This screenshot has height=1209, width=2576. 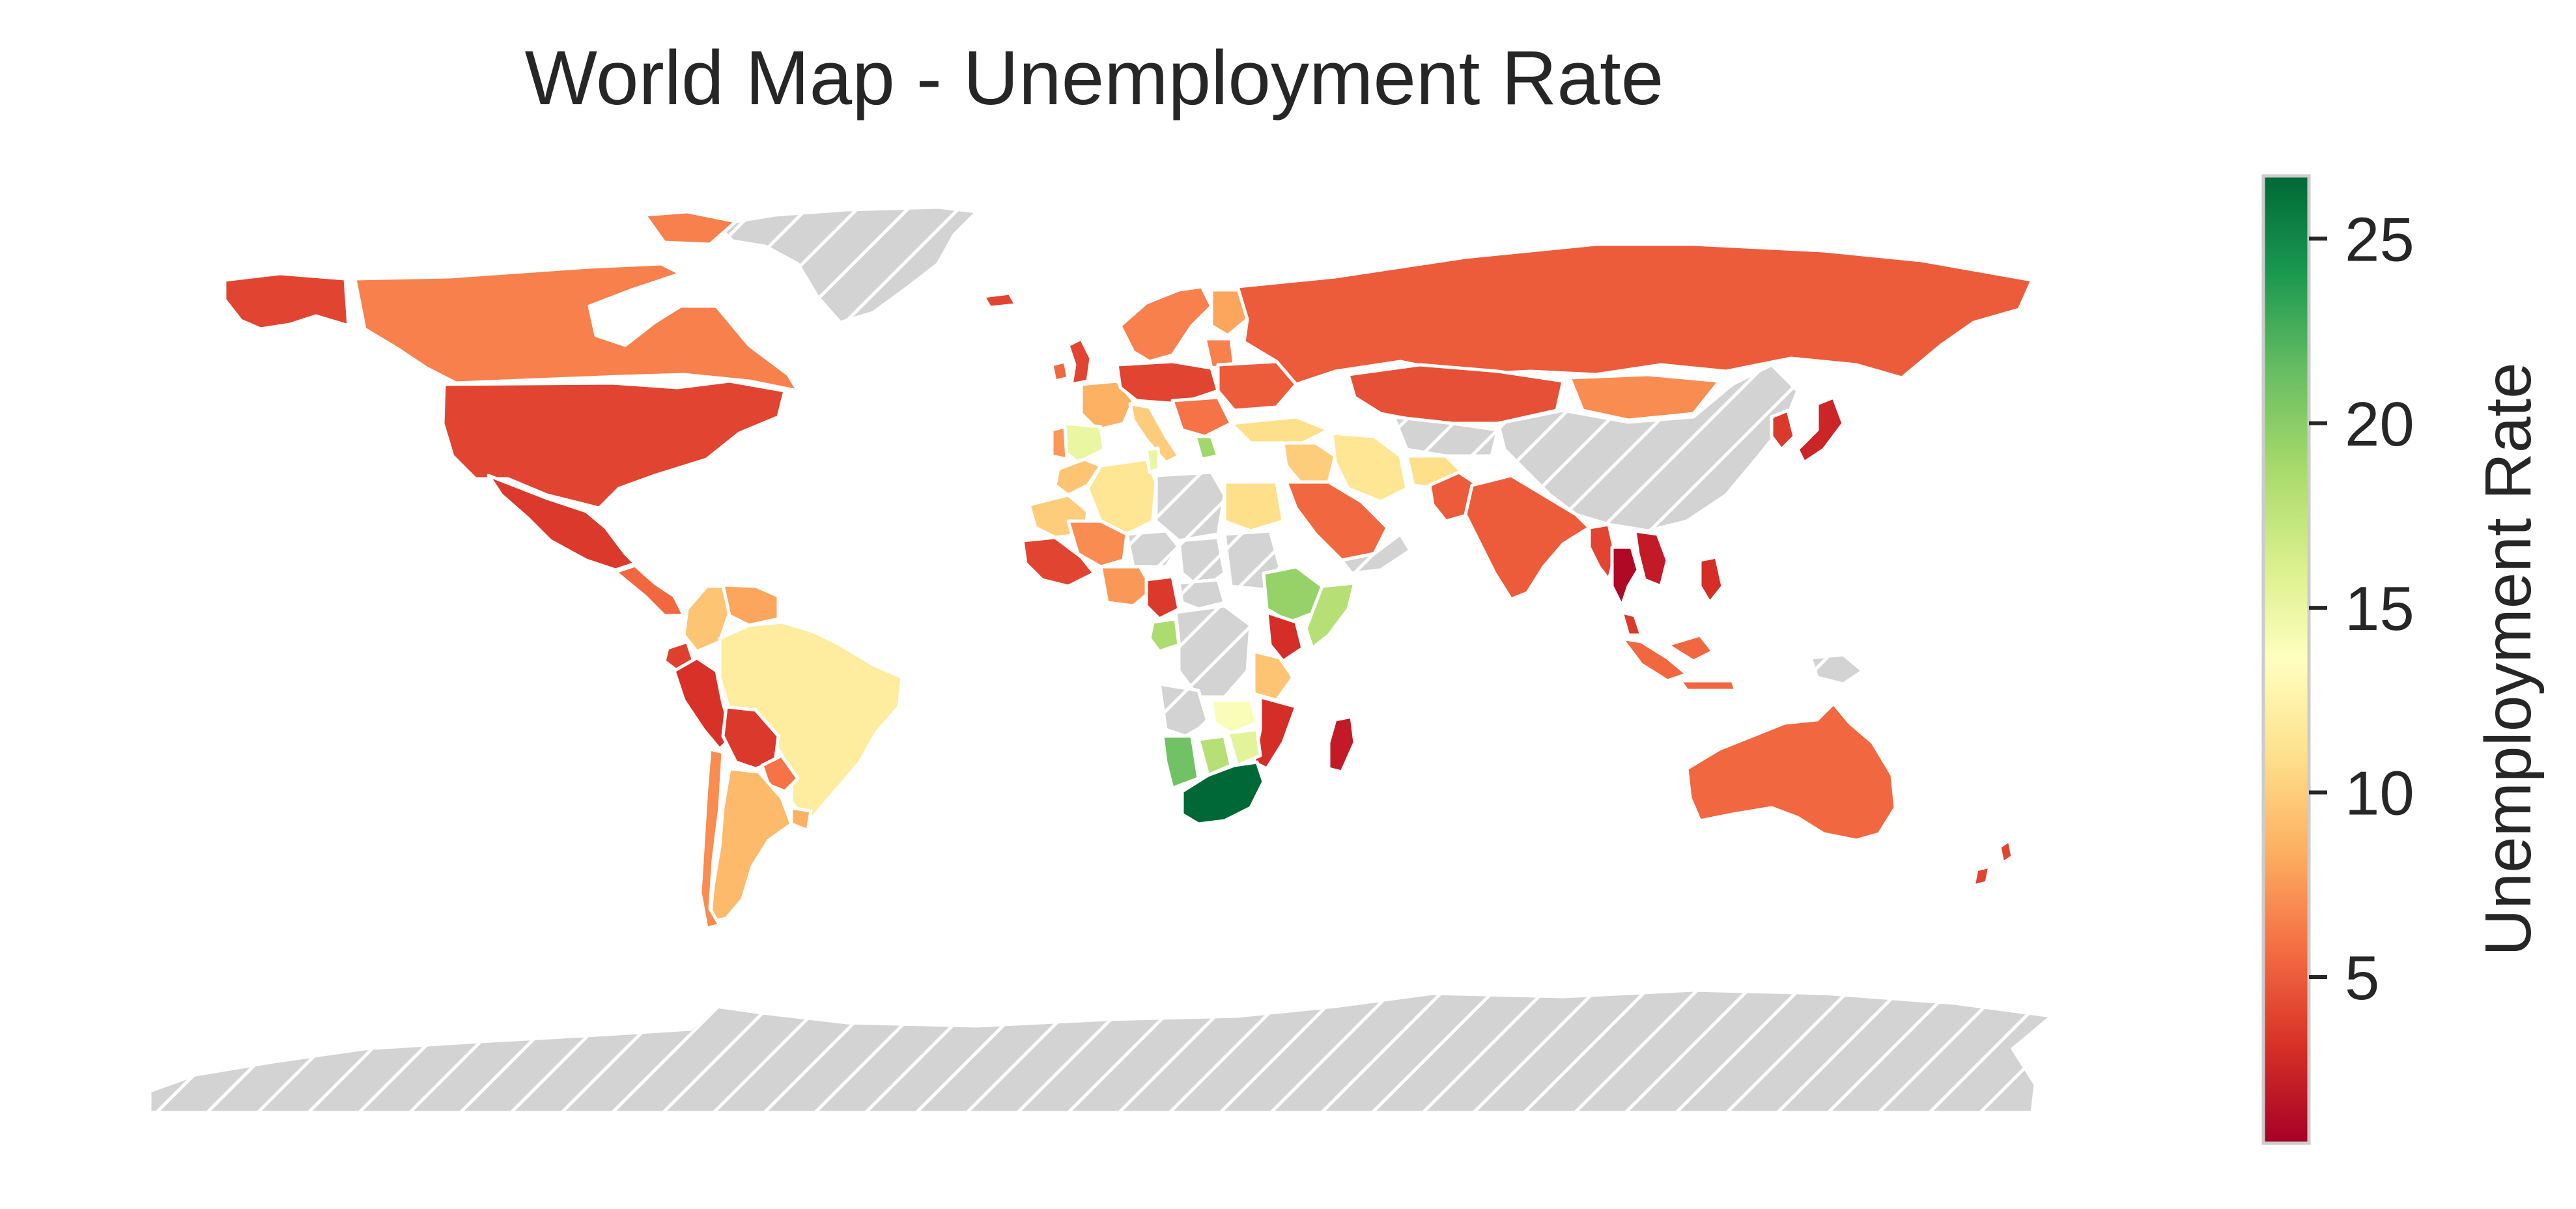 I want to click on region-kenya, so click(x=1285, y=636).